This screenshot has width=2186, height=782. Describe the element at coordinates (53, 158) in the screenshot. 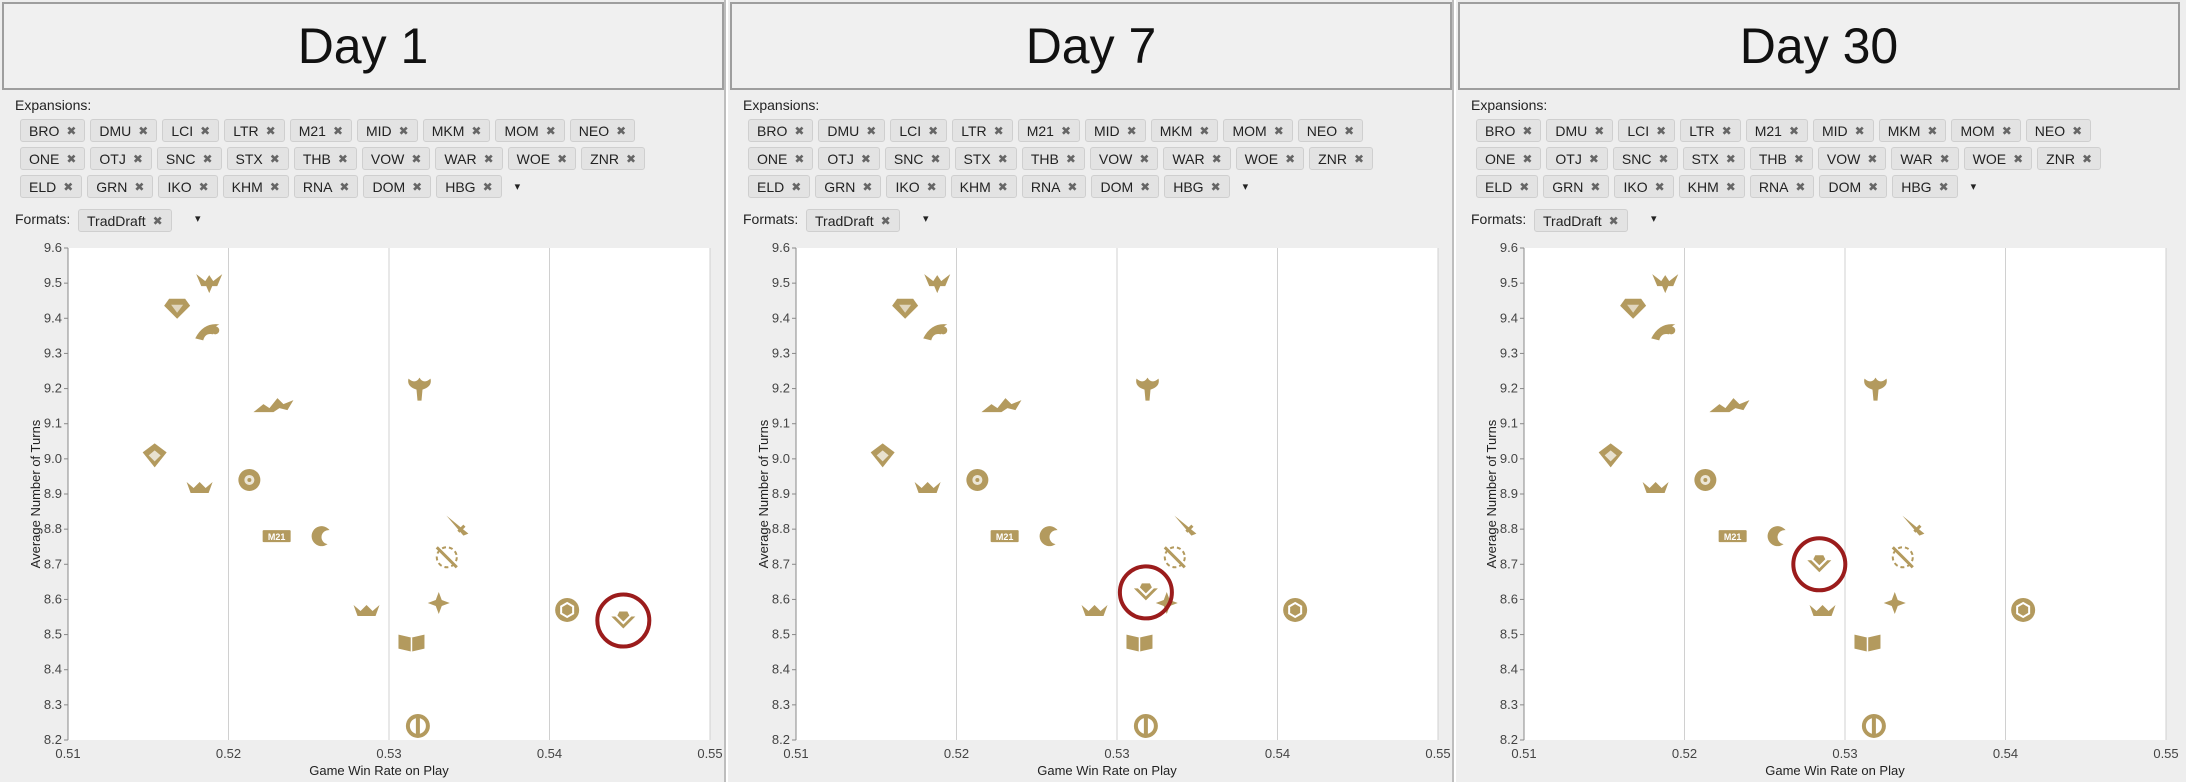

I see `expansion-chip: ONE ✖` at that location.